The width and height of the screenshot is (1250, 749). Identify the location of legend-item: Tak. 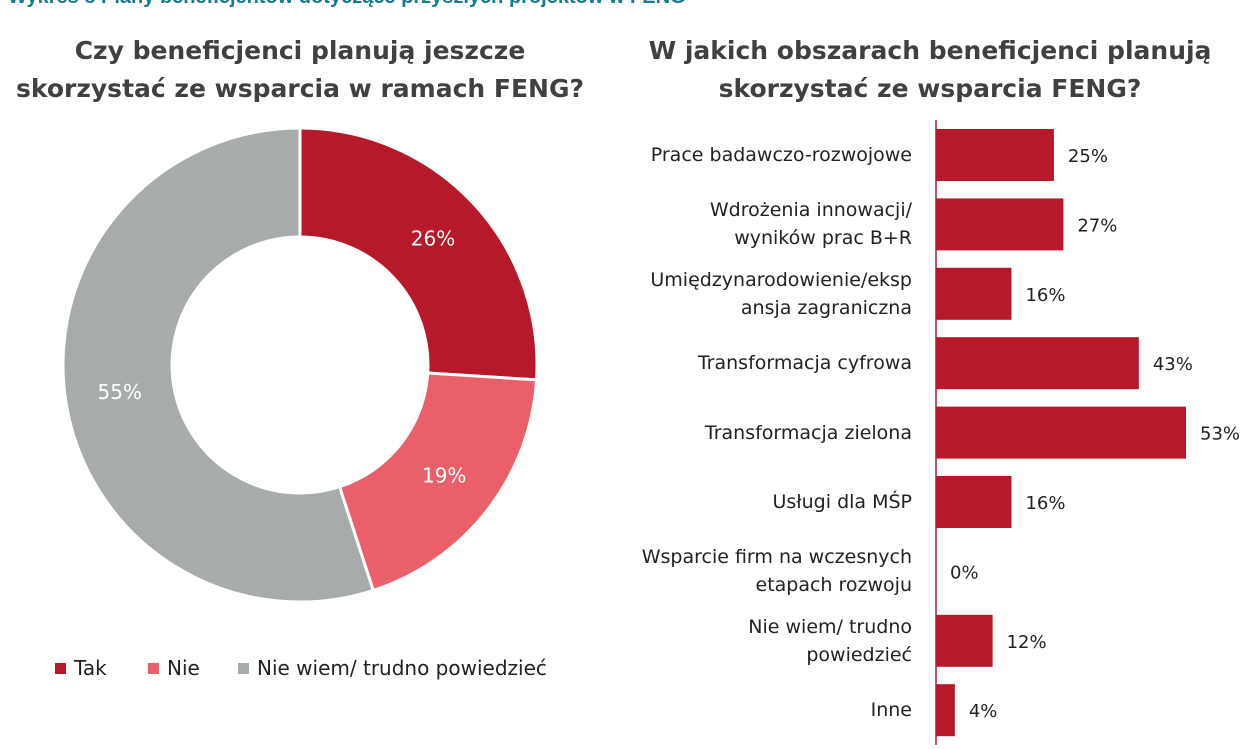
(81, 668).